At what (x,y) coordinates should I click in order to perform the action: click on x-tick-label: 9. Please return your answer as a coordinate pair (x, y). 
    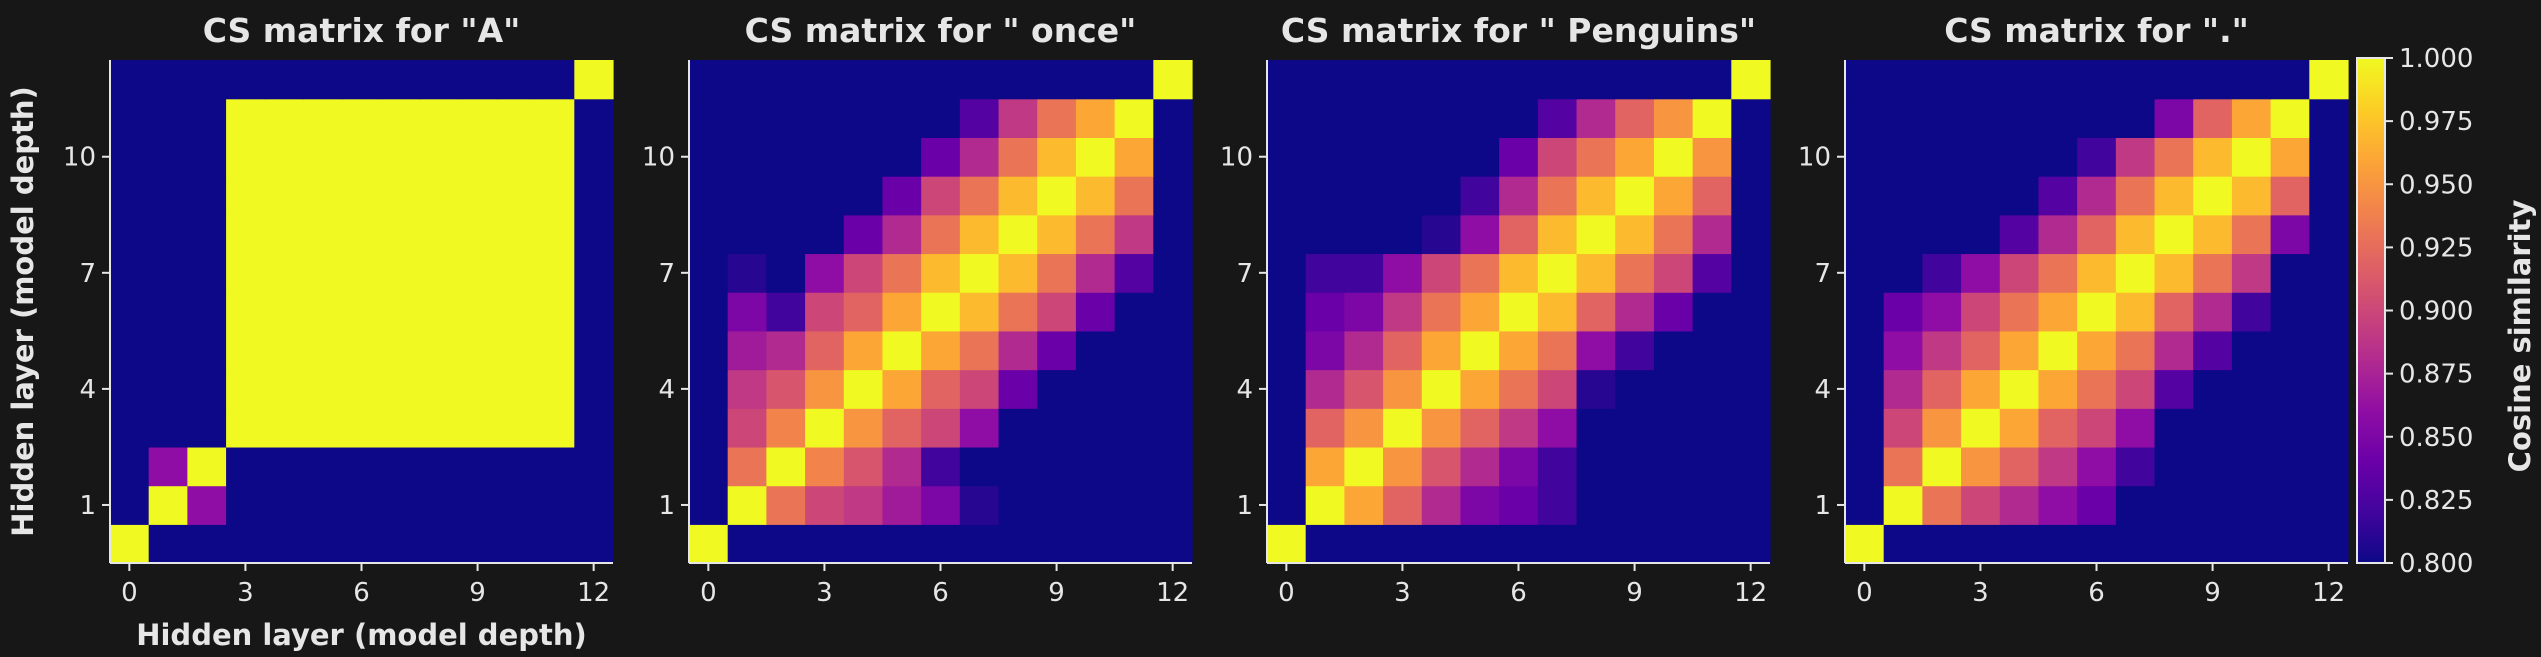
    Looking at the image, I should click on (1056, 593).